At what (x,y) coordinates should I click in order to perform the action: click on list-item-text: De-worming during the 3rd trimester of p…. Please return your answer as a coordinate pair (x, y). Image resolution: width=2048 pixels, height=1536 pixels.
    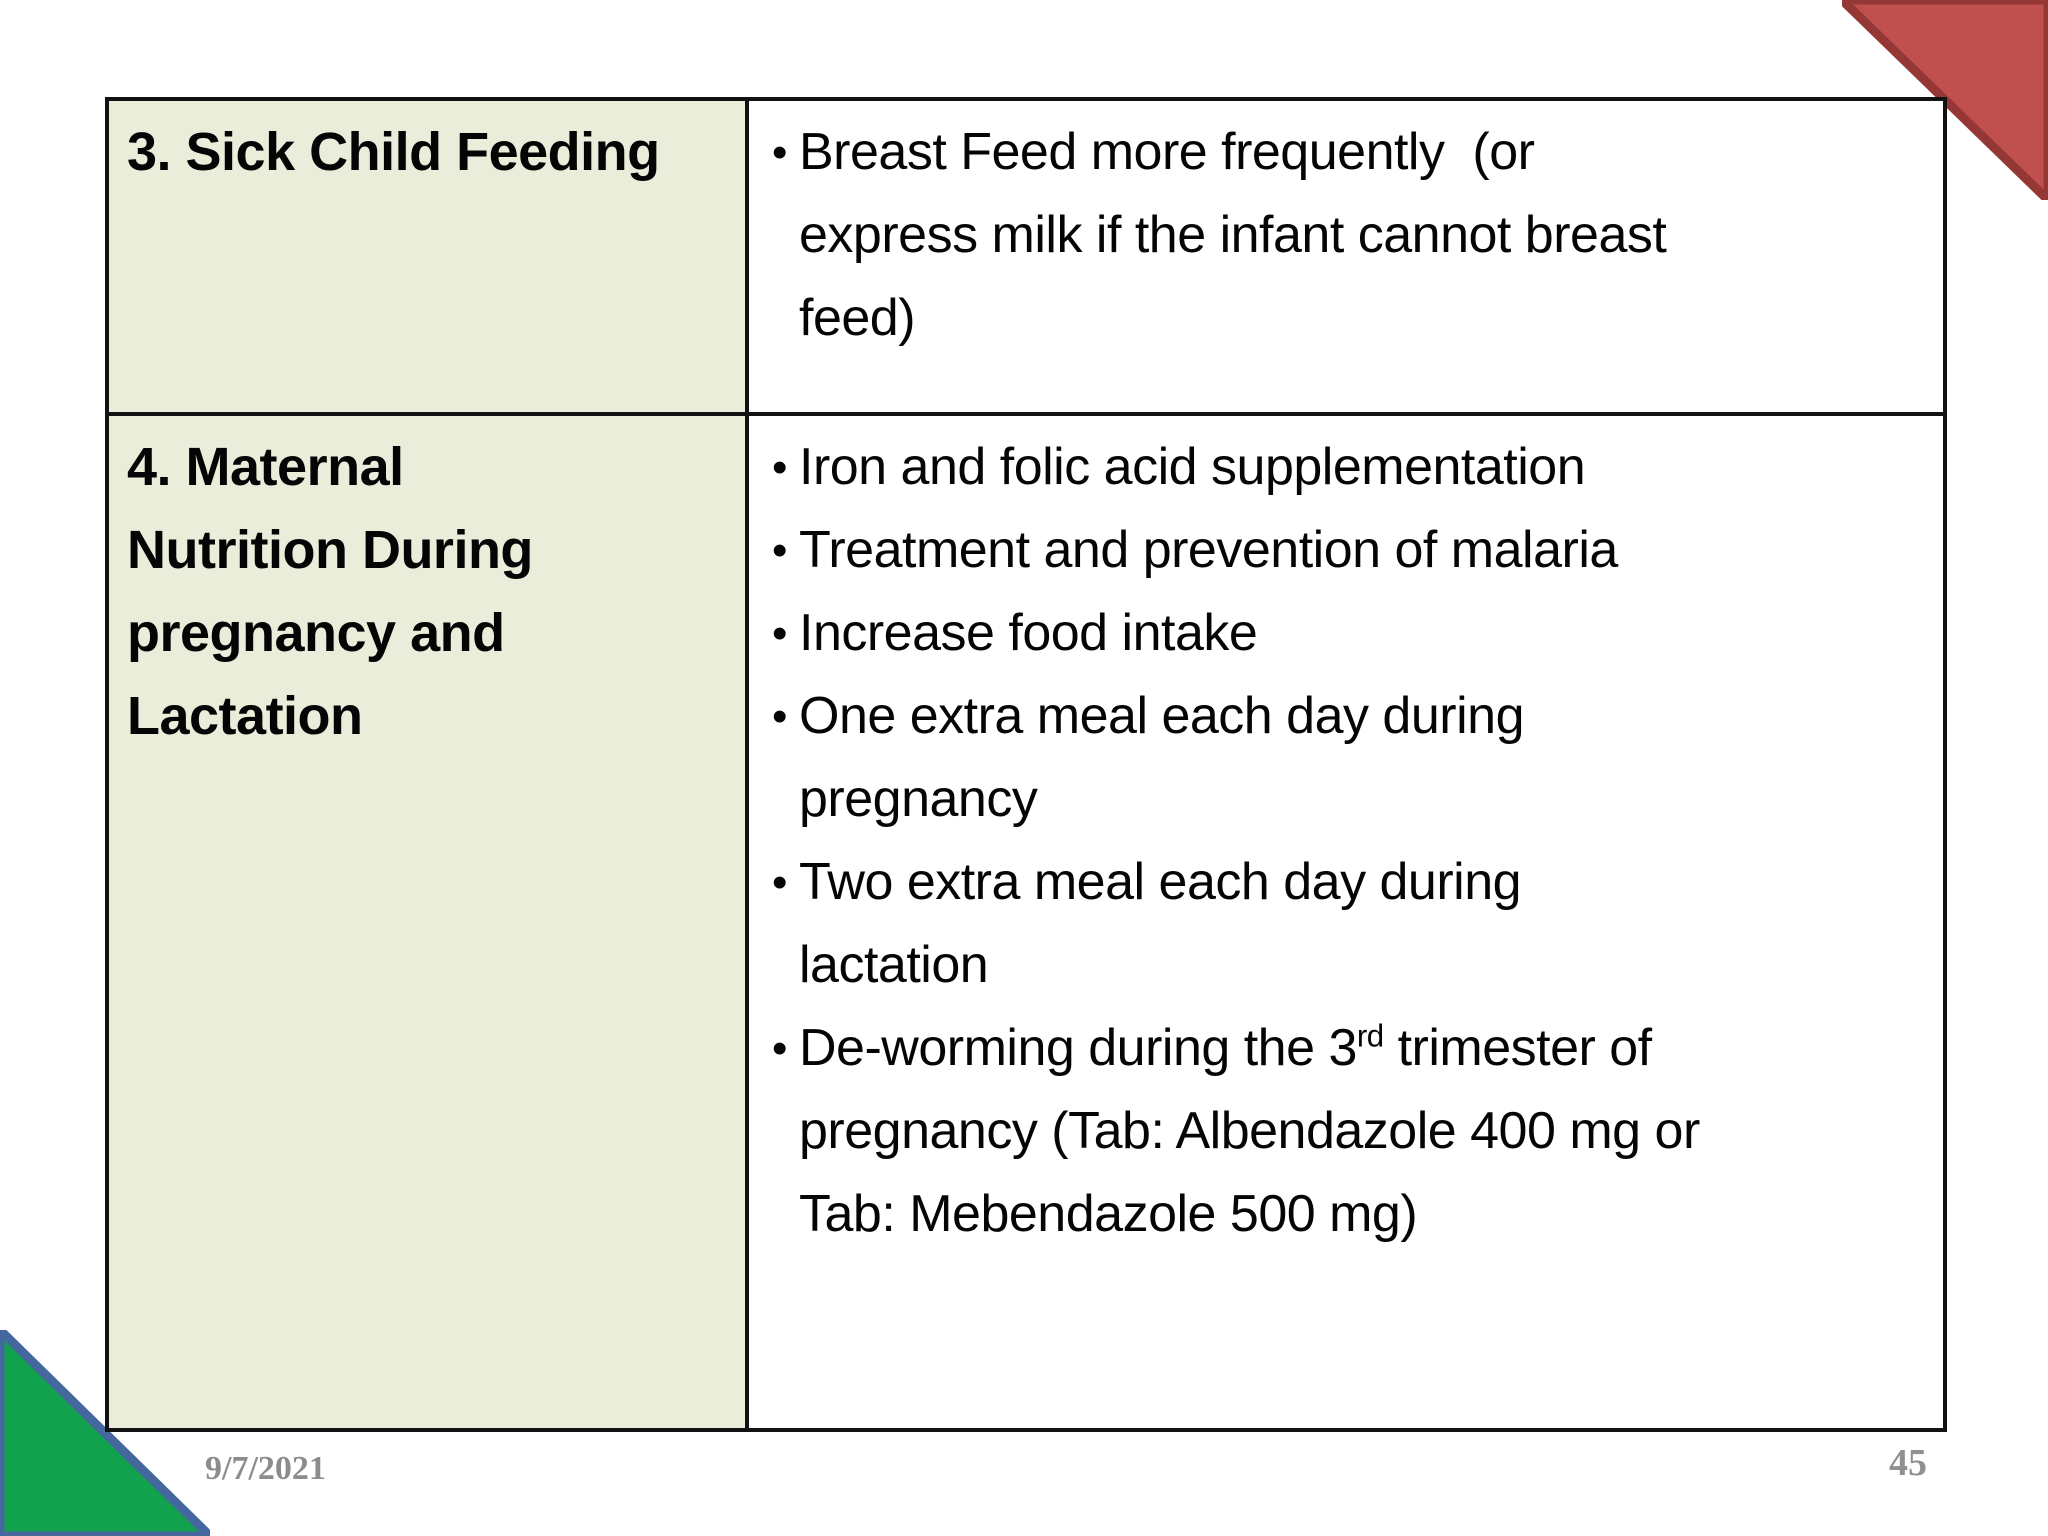
    Looking at the image, I should click on (1362, 1131).